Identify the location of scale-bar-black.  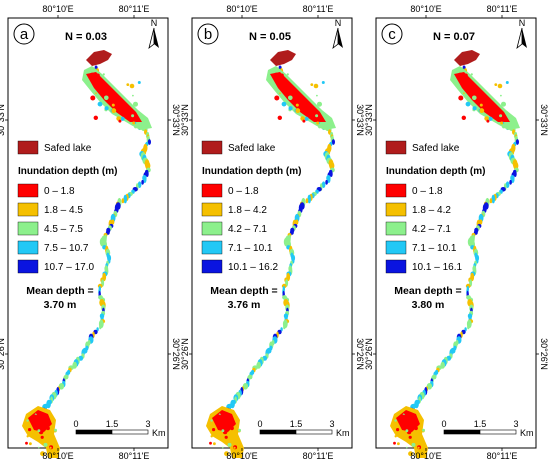
(462, 432).